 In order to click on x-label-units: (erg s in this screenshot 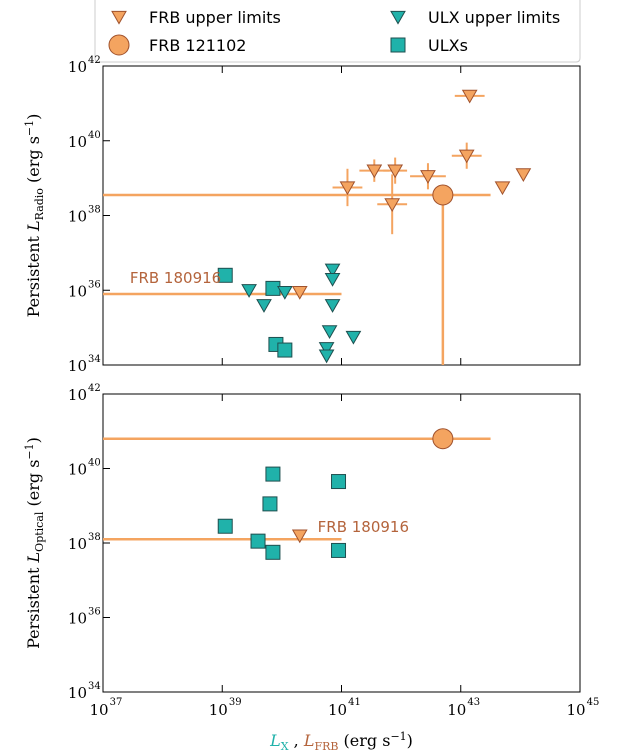, I will do `click(364, 740)`.